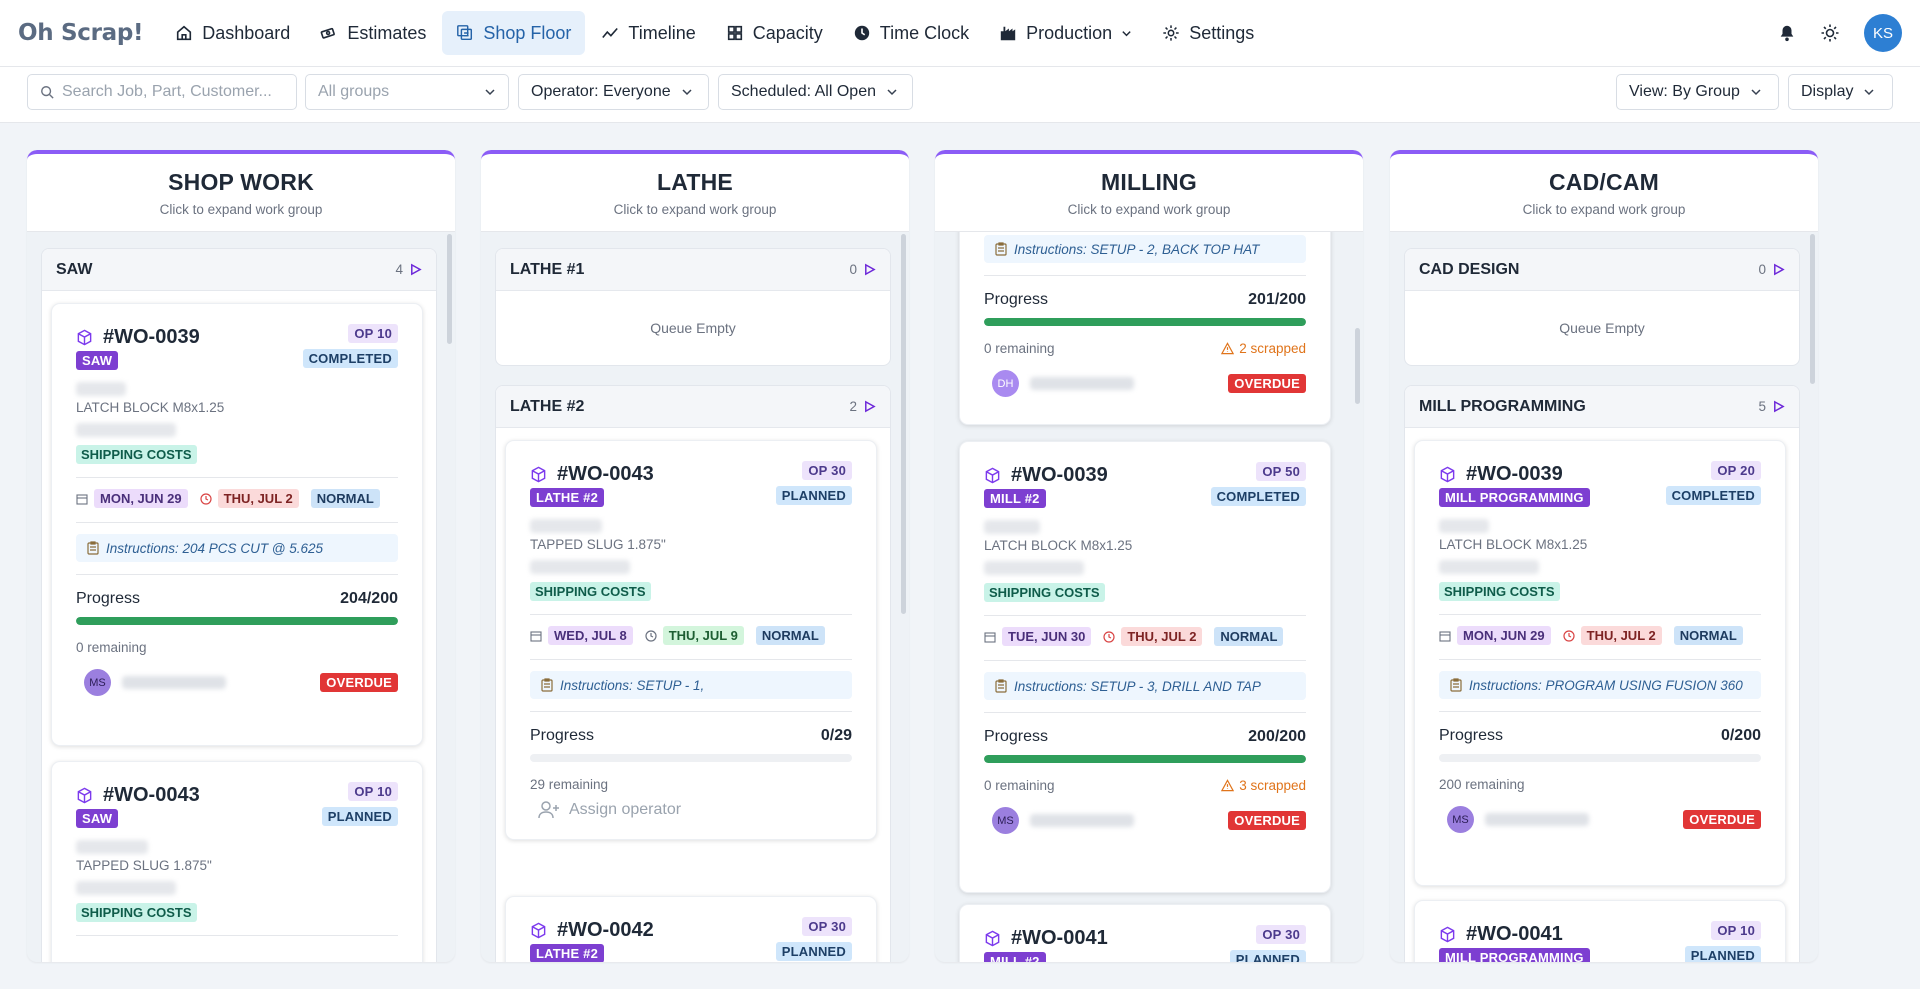 Image resolution: width=1920 pixels, height=989 pixels. I want to click on nav-dashboard: Dashboard, so click(232, 33).